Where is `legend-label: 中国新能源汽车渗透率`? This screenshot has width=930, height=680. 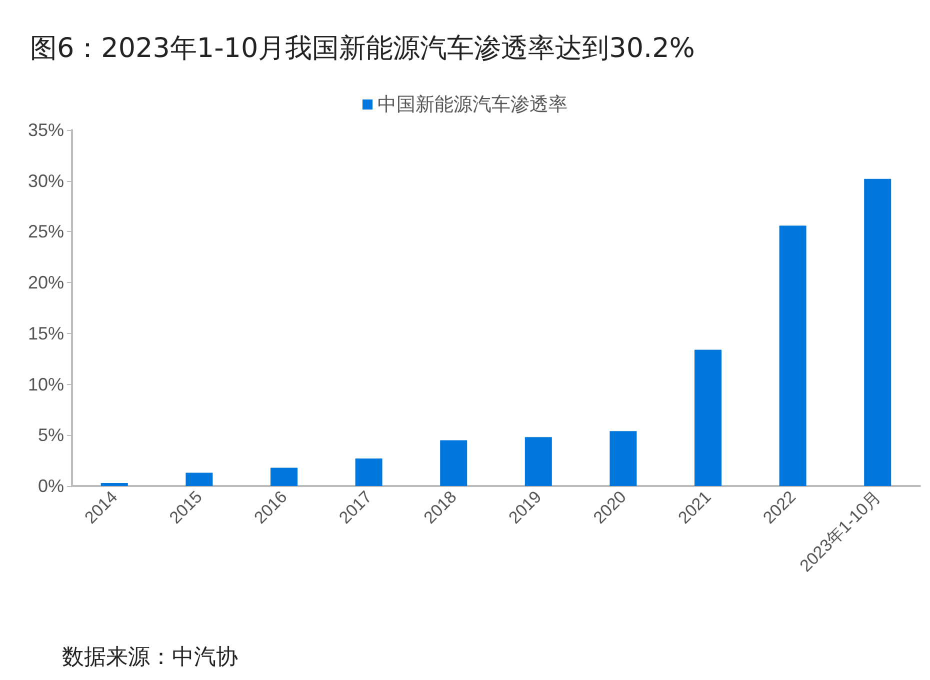 legend-label: 中国新能源汽车渗透率 is located at coordinates (473, 105).